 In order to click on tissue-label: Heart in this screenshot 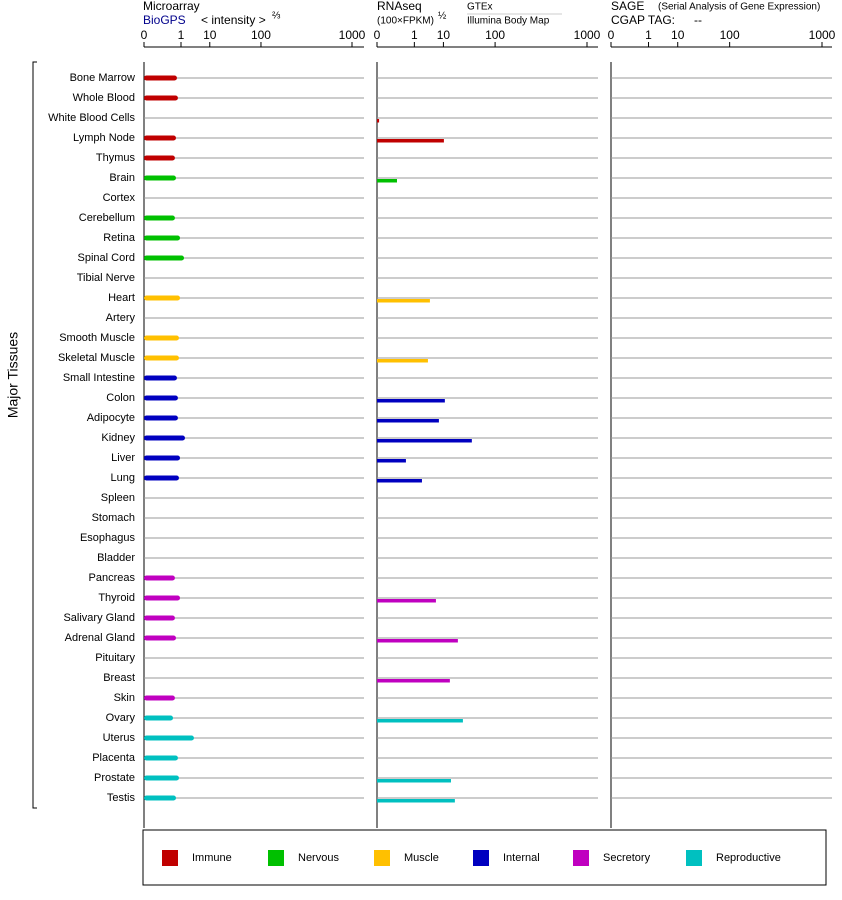, I will do `click(121, 298)`.